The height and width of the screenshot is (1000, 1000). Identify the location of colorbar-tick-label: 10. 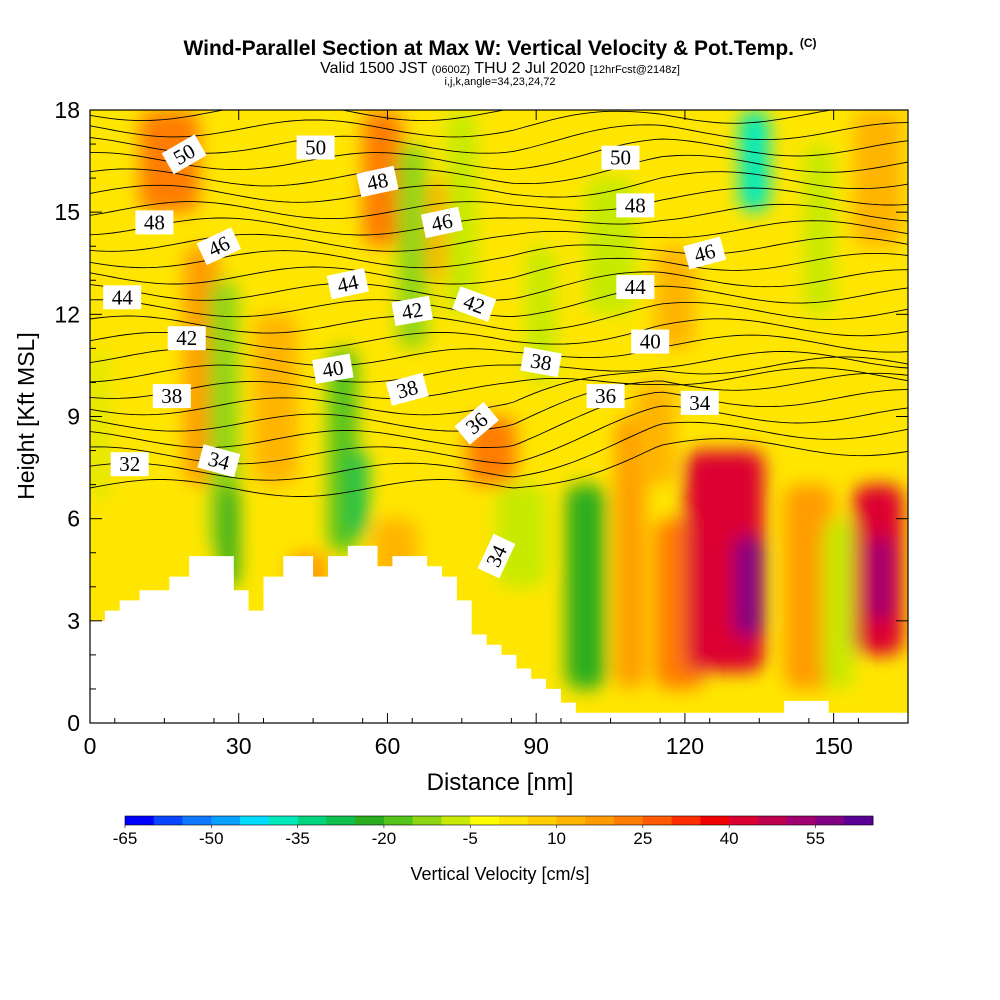
(556, 838).